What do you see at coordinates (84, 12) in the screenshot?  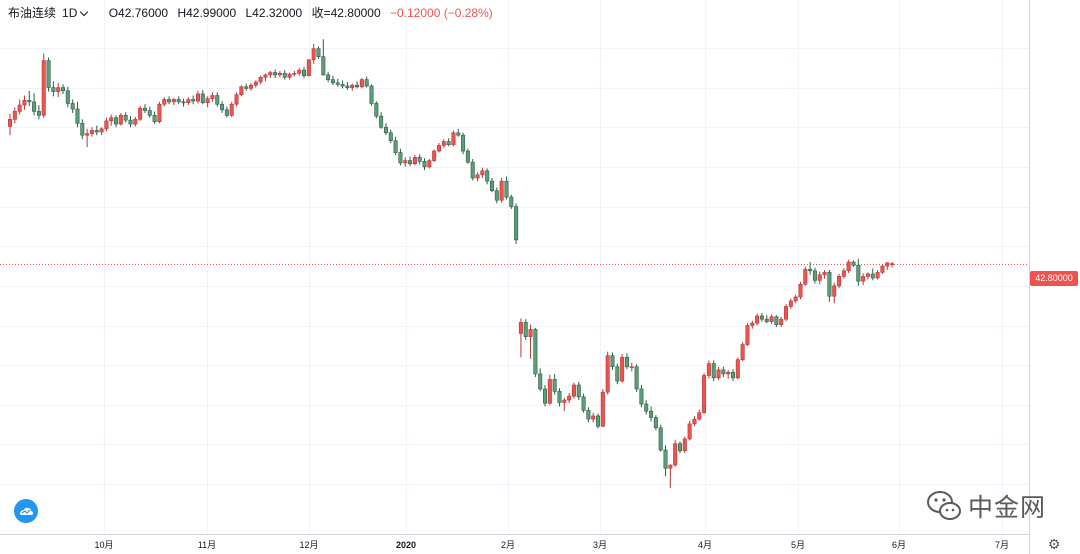 I see `chevron-down-icon` at bounding box center [84, 12].